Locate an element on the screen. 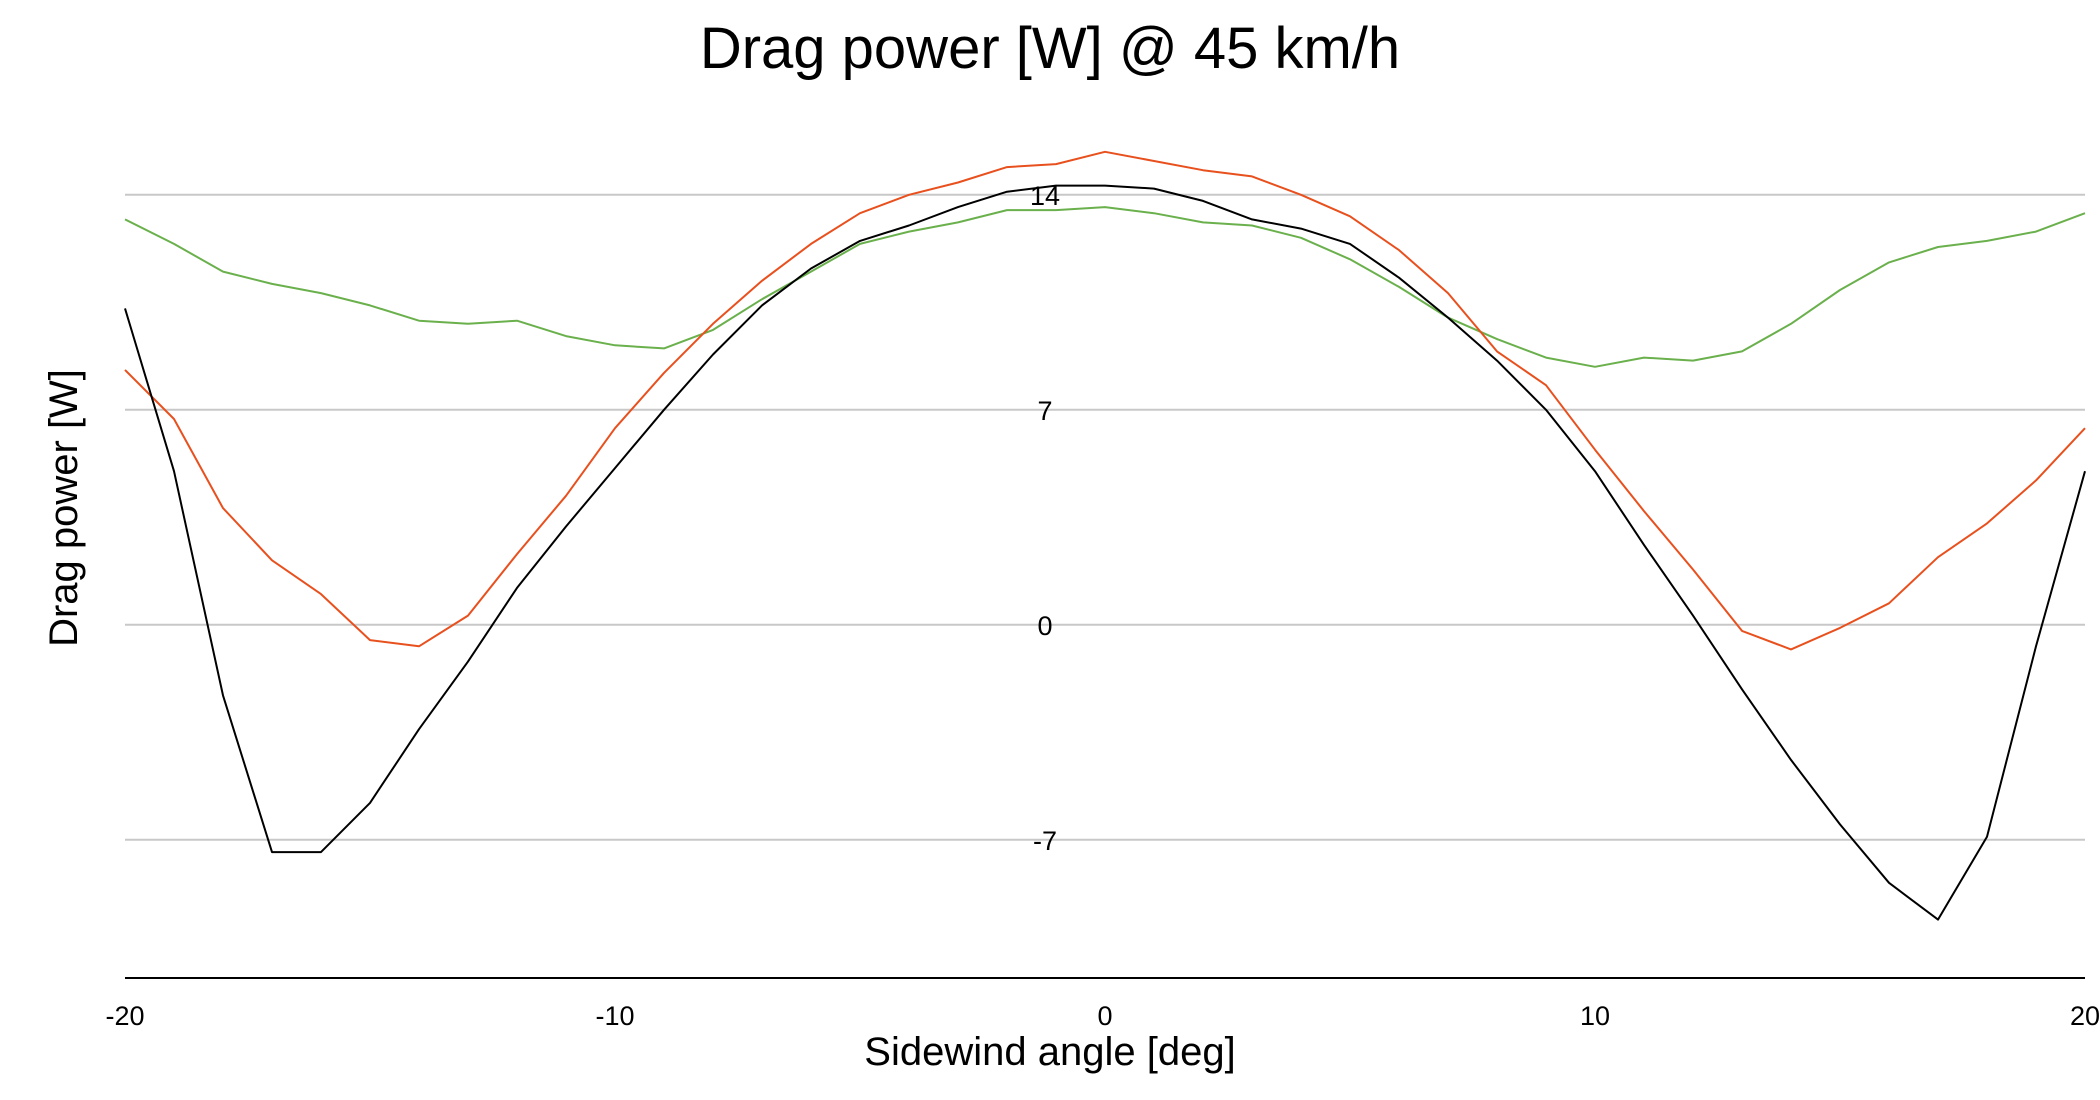 The width and height of the screenshot is (2100, 1100). chart-title: Drag power [W] @ 45 km/h is located at coordinates (1050, 48).